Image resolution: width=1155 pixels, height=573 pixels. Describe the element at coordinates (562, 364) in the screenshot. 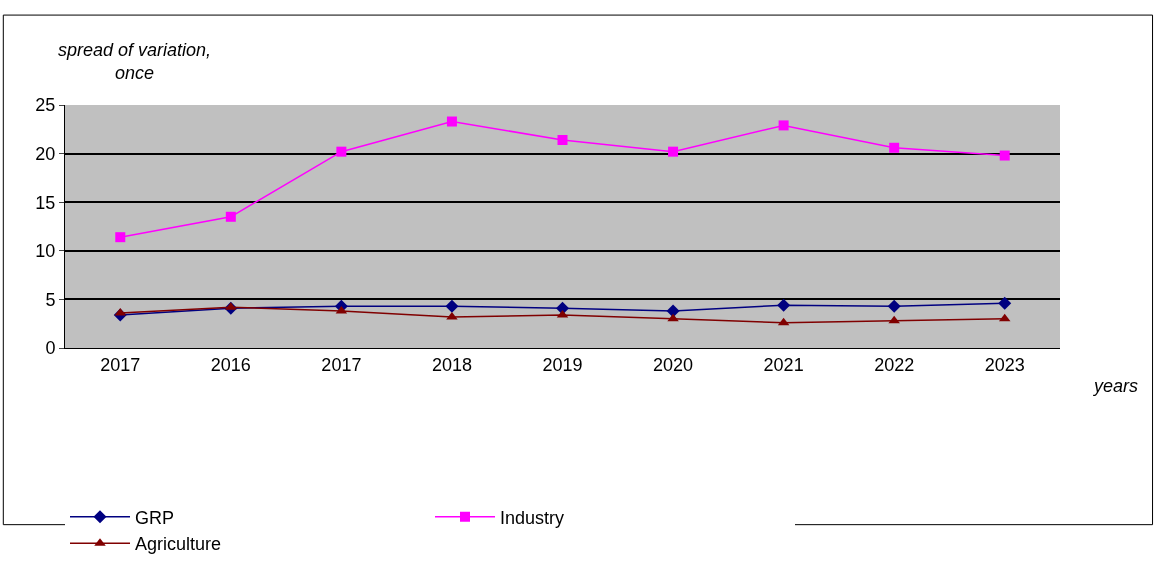

I see `x-tick-label: 2019` at that location.